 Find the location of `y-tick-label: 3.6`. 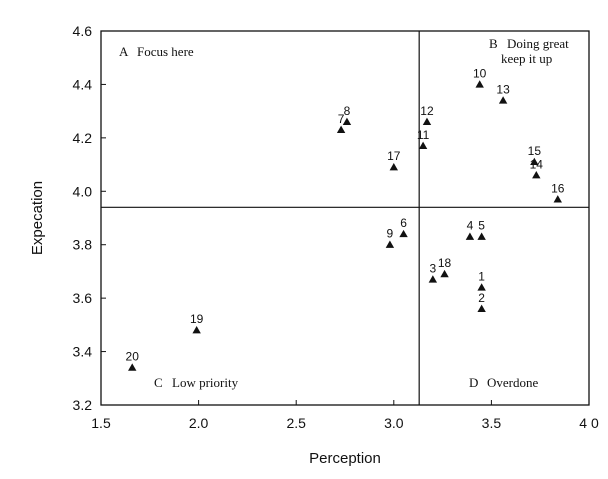

y-tick-label: 3.6 is located at coordinates (83, 298).